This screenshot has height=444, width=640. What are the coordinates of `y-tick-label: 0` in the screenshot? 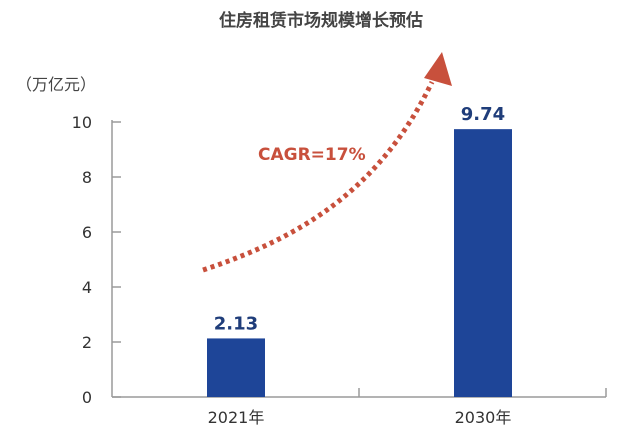 It's located at (87, 397).